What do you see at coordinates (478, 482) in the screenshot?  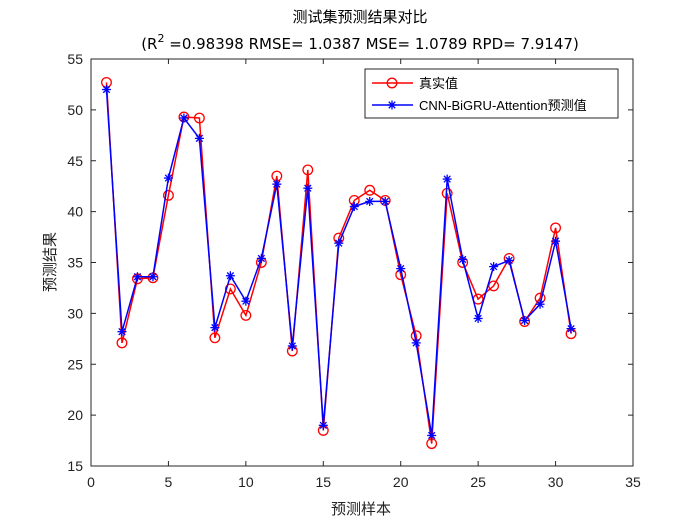 I see `x-tick-label: 25` at bounding box center [478, 482].